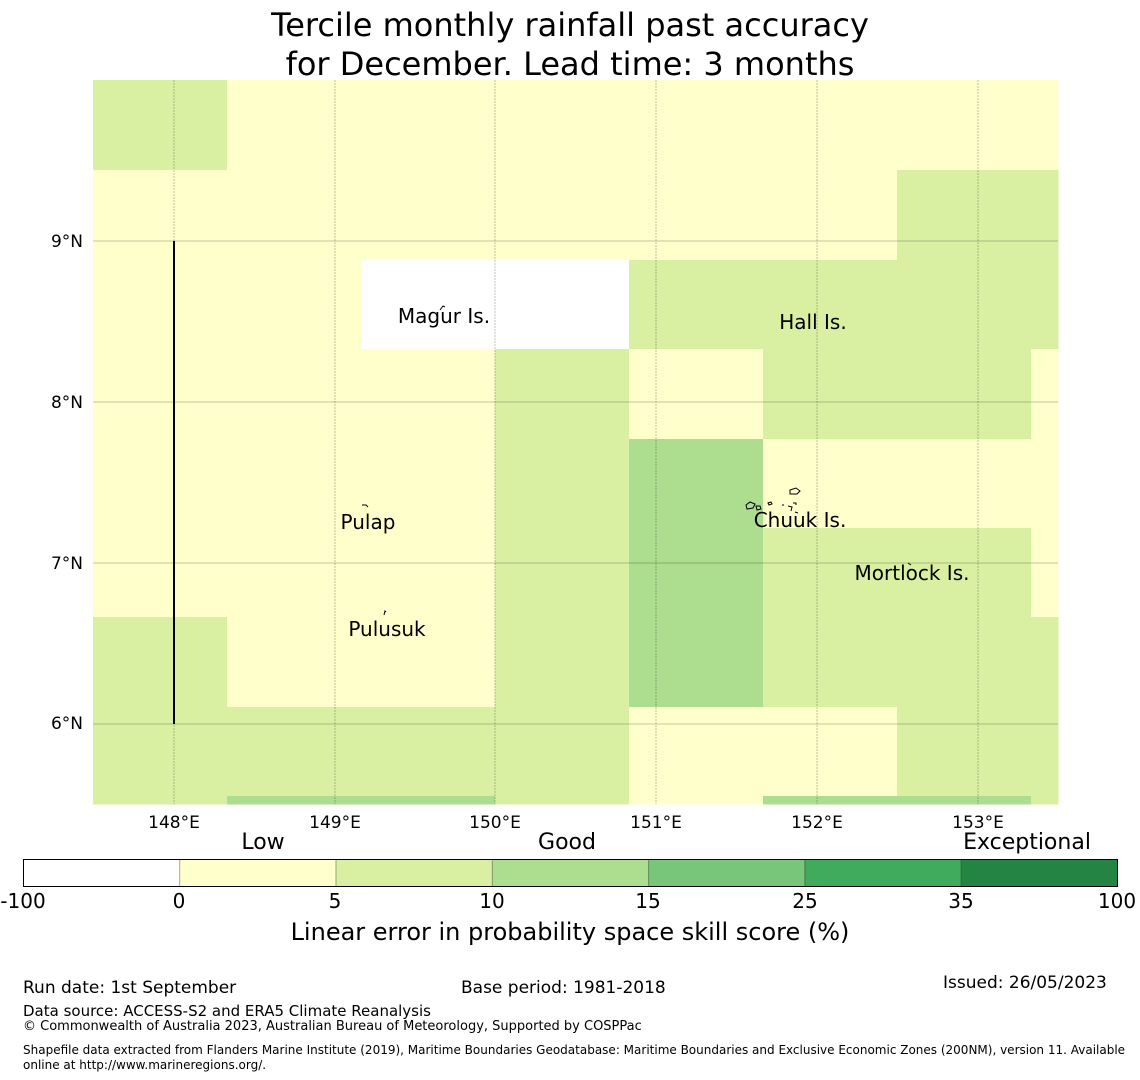 Image resolution: width=1140 pixels, height=1080 pixels. Describe the element at coordinates (495, 823) in the screenshot. I see `x-tick-150: 150°E` at that location.